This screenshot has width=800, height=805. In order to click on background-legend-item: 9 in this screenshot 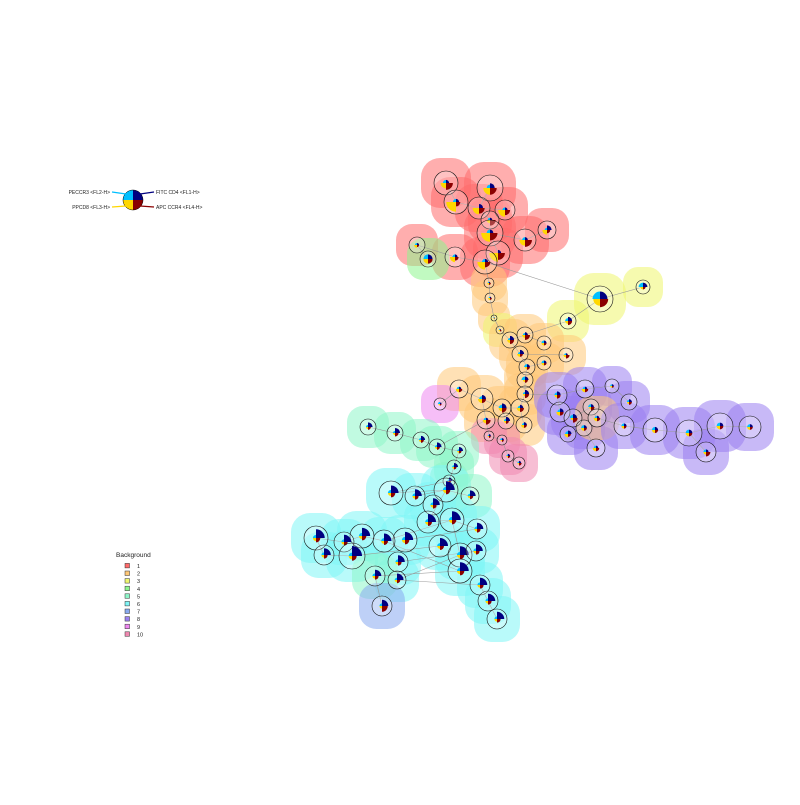, I will do `click(132, 627)`.